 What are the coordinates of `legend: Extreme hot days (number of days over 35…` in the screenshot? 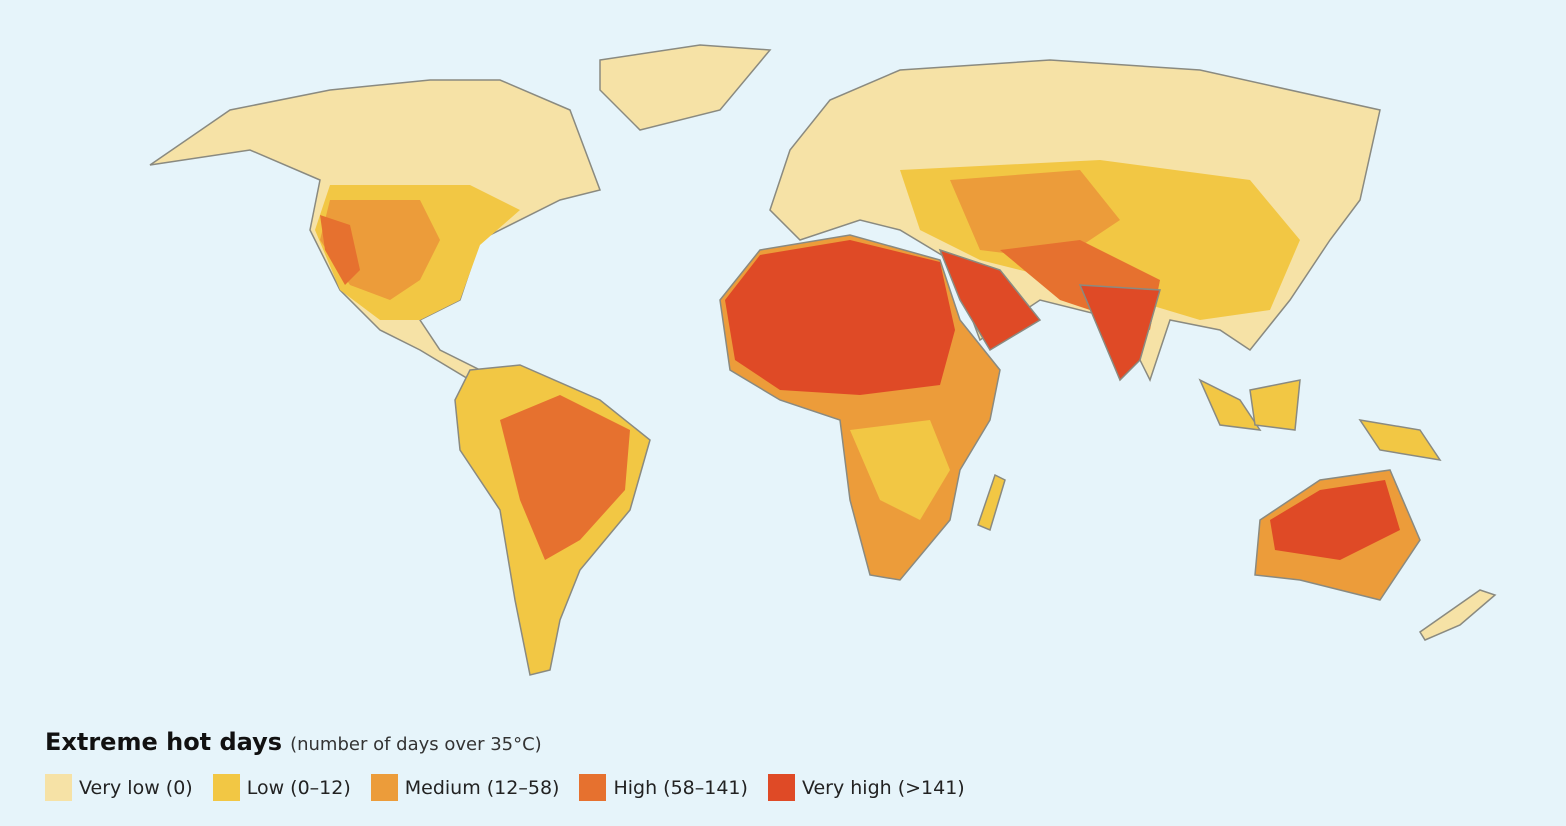 It's located at (505, 764).